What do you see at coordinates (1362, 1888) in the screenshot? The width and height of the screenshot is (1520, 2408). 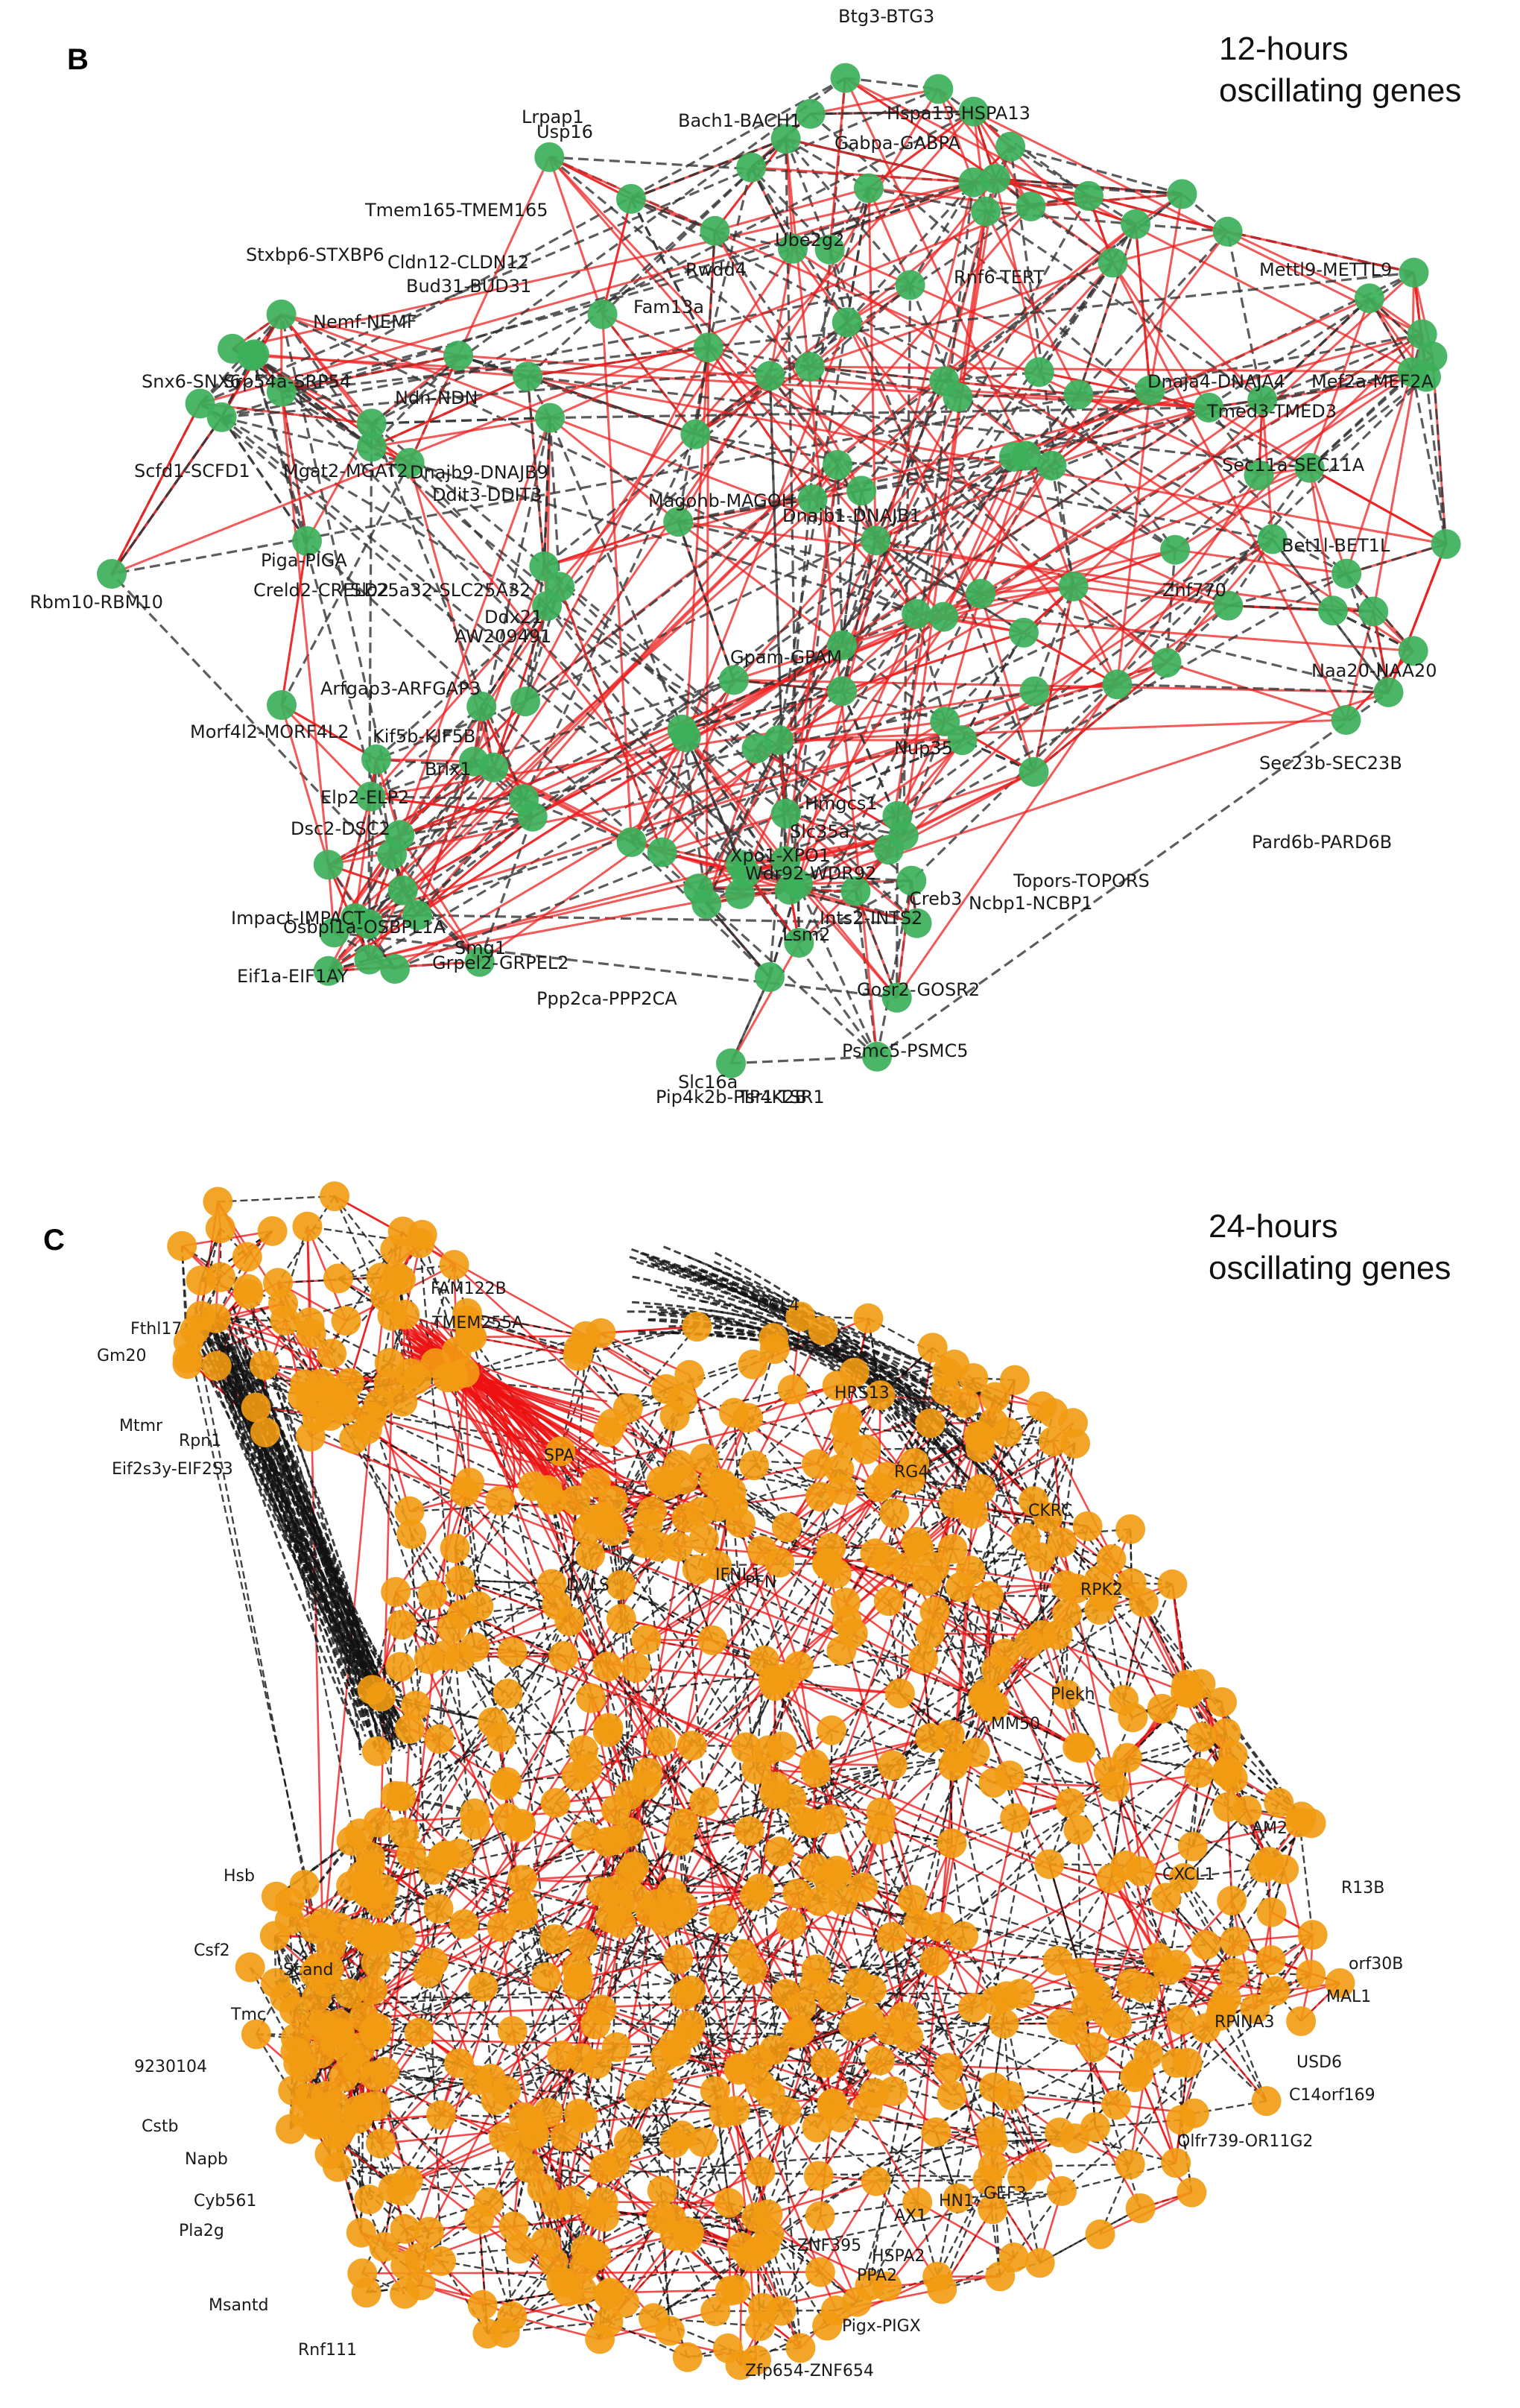 I see `gene-label: R13B` at bounding box center [1362, 1888].